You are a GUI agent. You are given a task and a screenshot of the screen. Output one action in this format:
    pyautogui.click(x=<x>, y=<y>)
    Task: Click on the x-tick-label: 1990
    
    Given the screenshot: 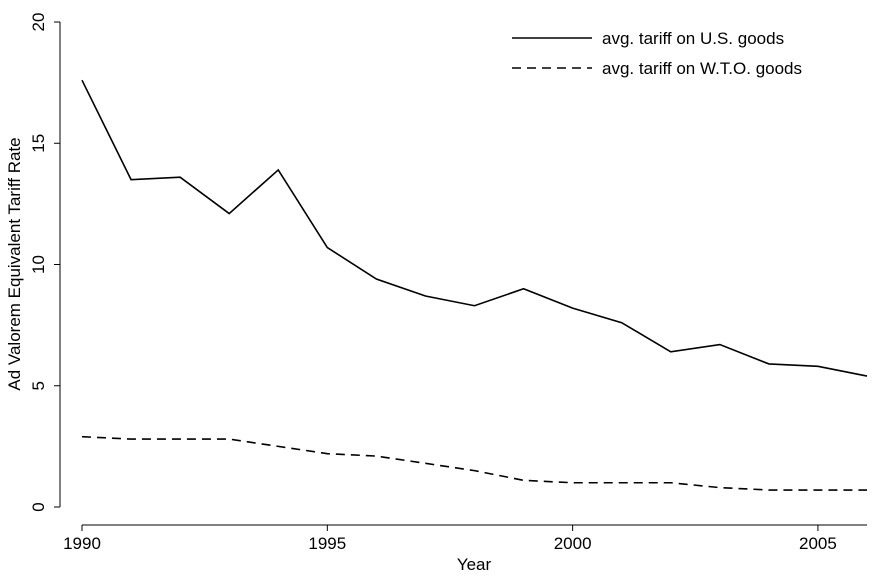 What is the action you would take?
    pyautogui.click(x=82, y=543)
    